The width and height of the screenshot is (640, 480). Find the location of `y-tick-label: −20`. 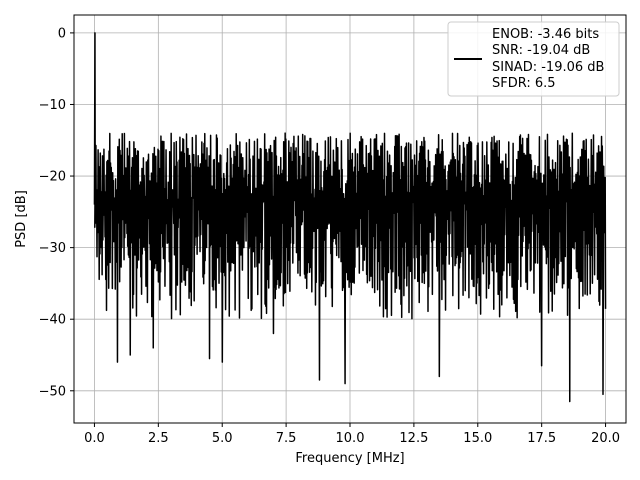

y-tick-label: −20 is located at coordinates (52, 177).